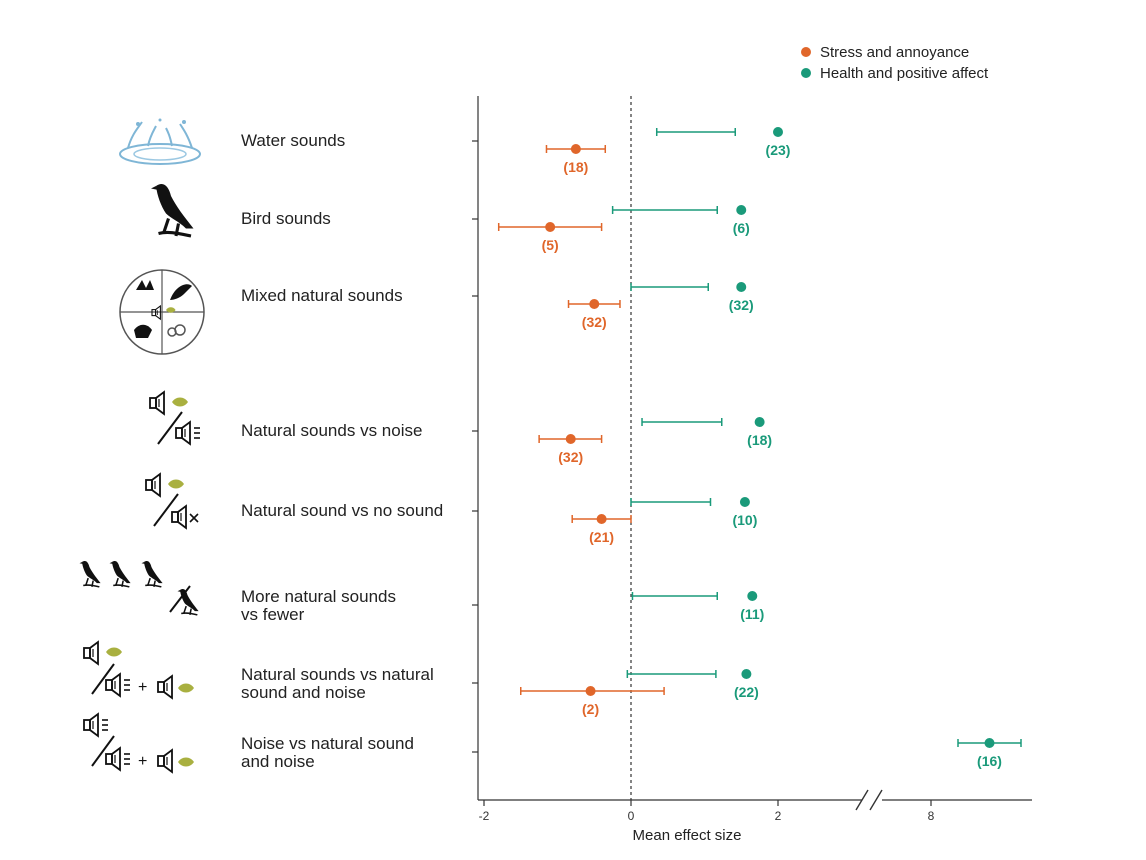 The image size is (1146, 860). Describe the element at coordinates (741, 305) in the screenshot. I see `health-n-label: (32)` at that location.